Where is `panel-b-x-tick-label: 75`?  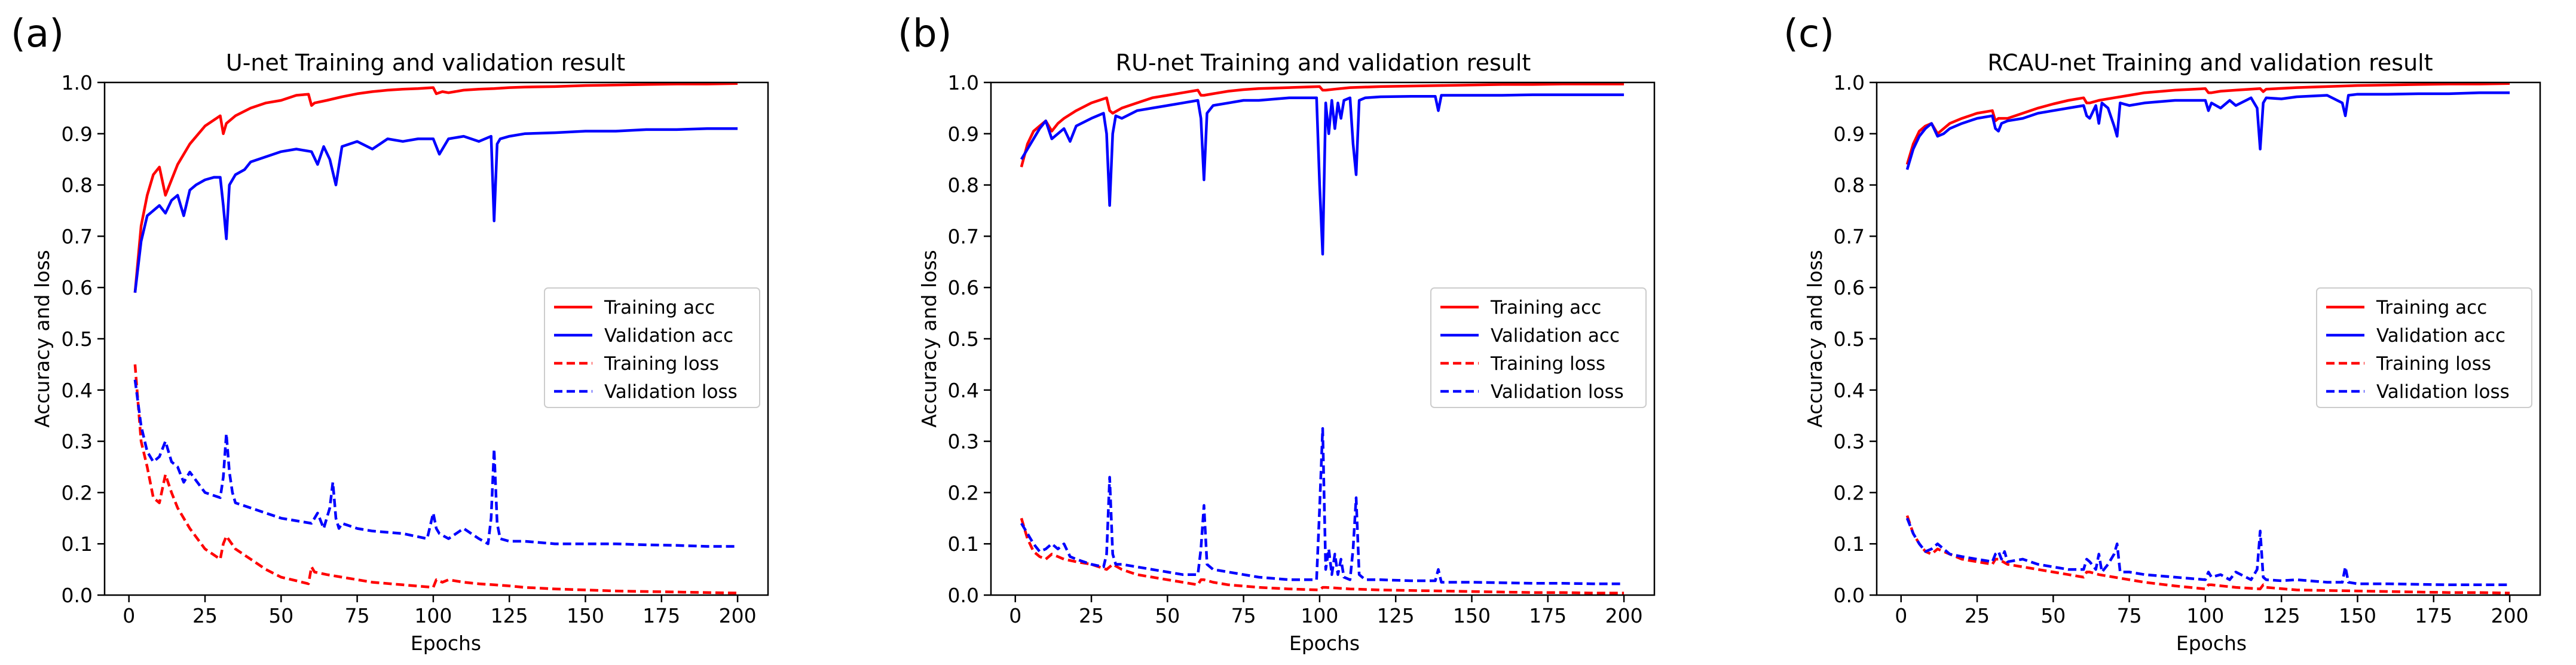 panel-b-x-tick-label: 75 is located at coordinates (1243, 615).